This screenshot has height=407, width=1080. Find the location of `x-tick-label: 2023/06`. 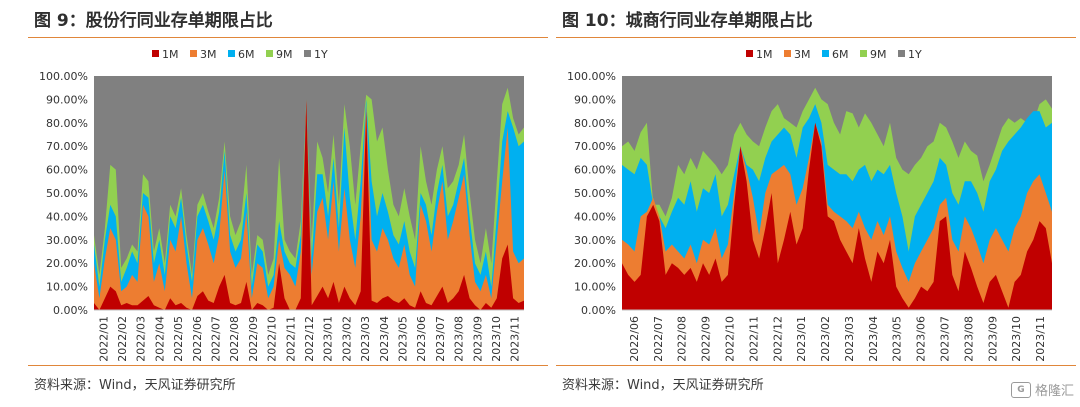

x-tick-label: 2023/06 is located at coordinates (421, 339).